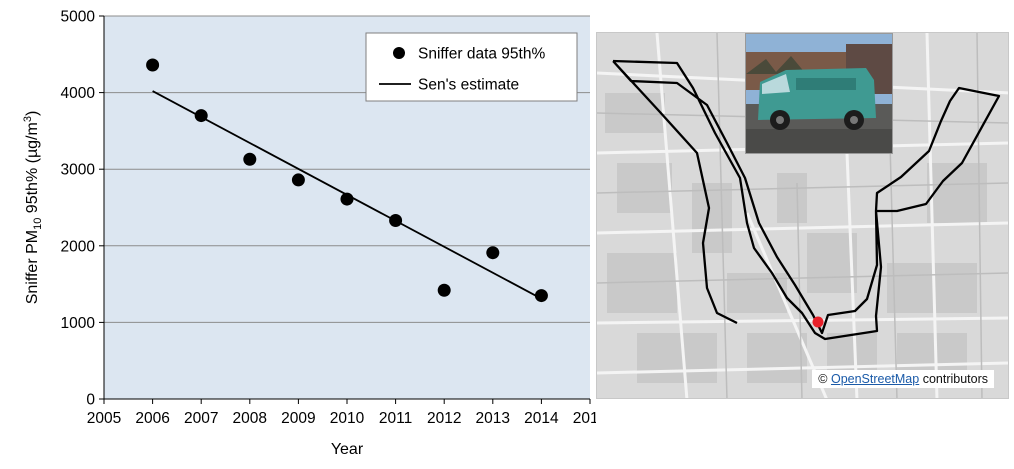  I want to click on legend-label-scatter: Sniffer data 95th%, so click(481, 54).